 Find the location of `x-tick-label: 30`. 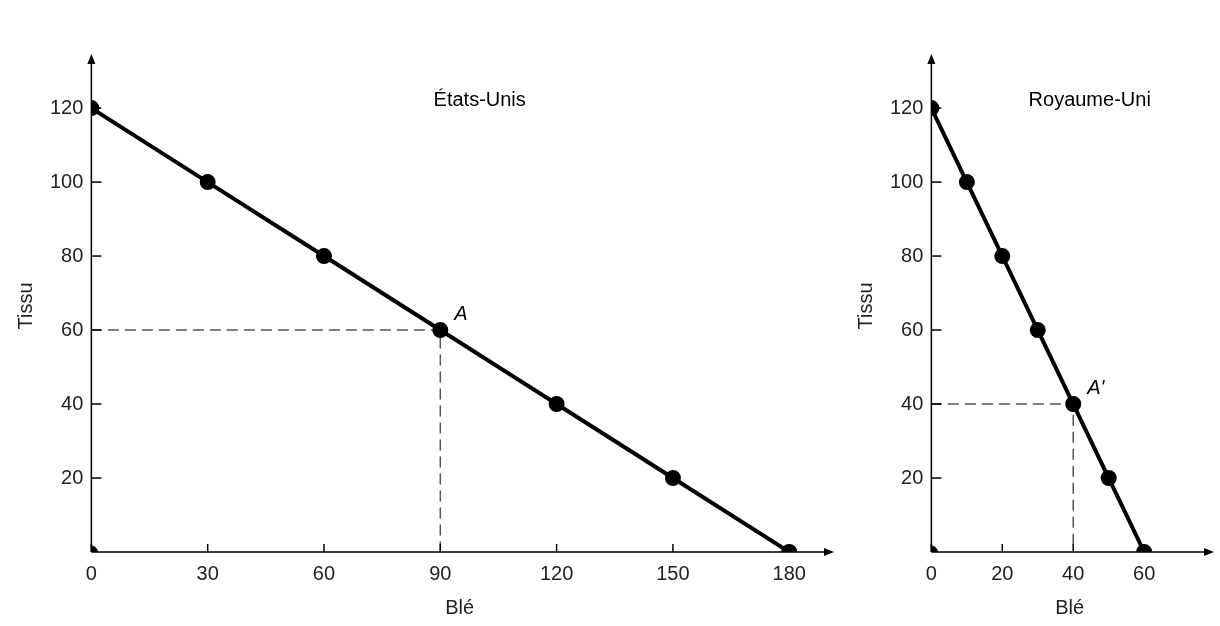

x-tick-label: 30 is located at coordinates (207, 572).